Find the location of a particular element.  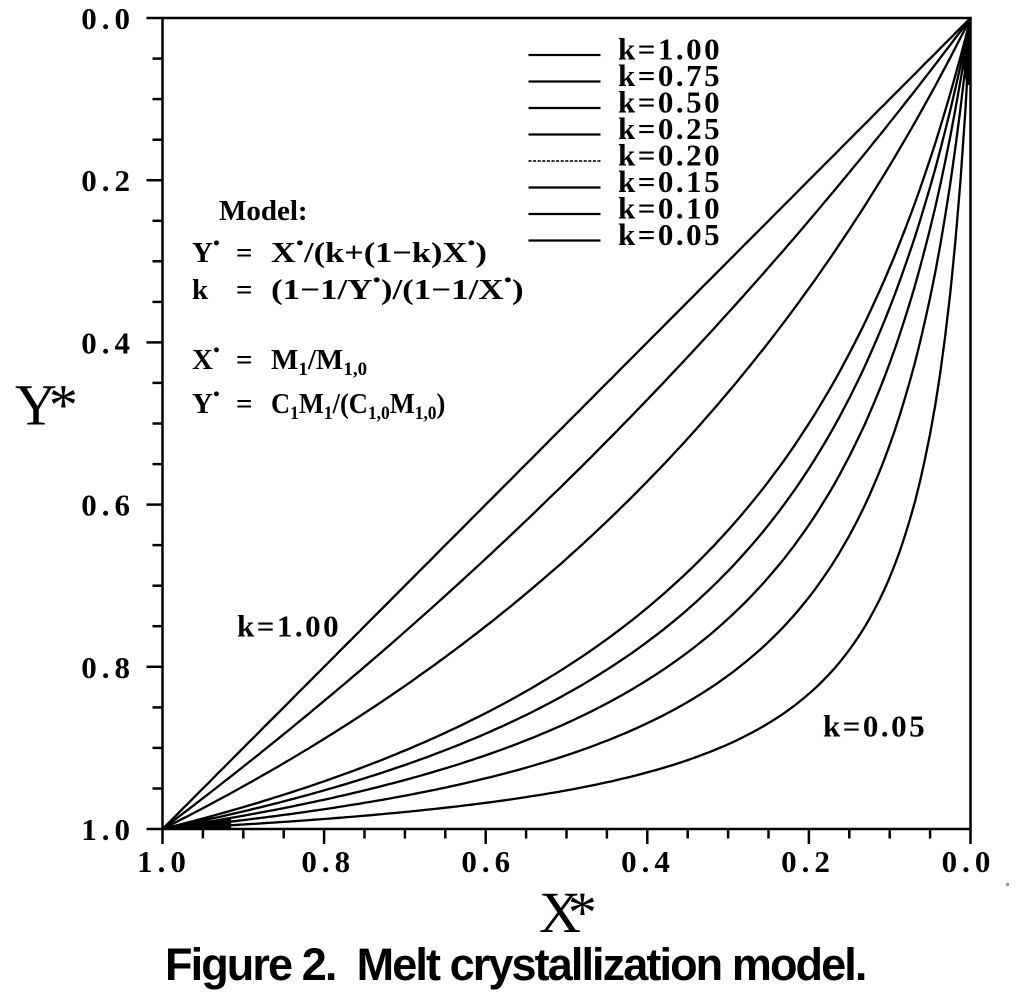

svg-text: k=0.20 is located at coordinates (670, 155).